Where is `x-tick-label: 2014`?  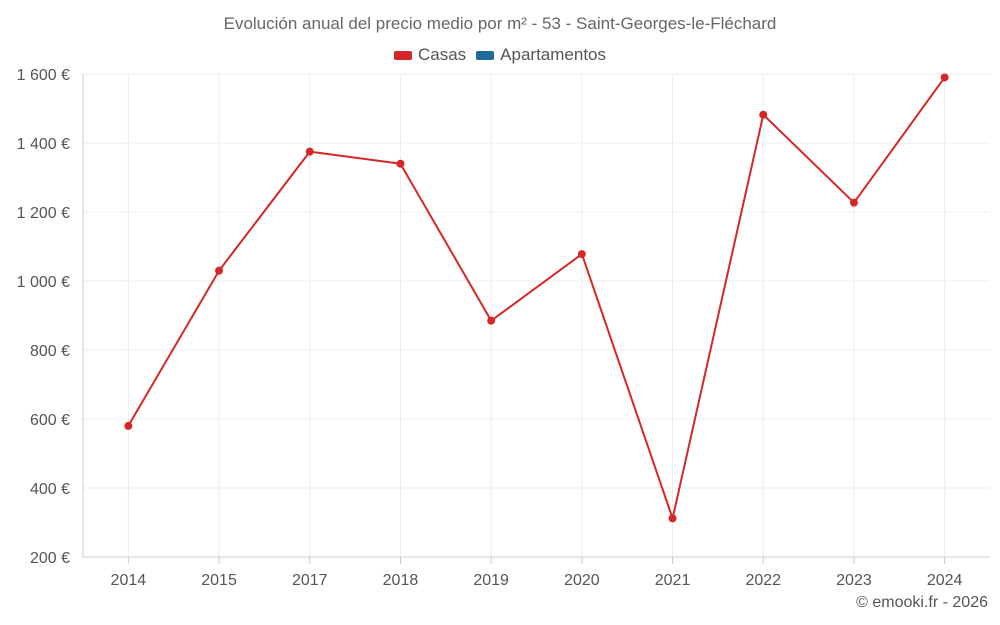
x-tick-label: 2014 is located at coordinates (129, 580).